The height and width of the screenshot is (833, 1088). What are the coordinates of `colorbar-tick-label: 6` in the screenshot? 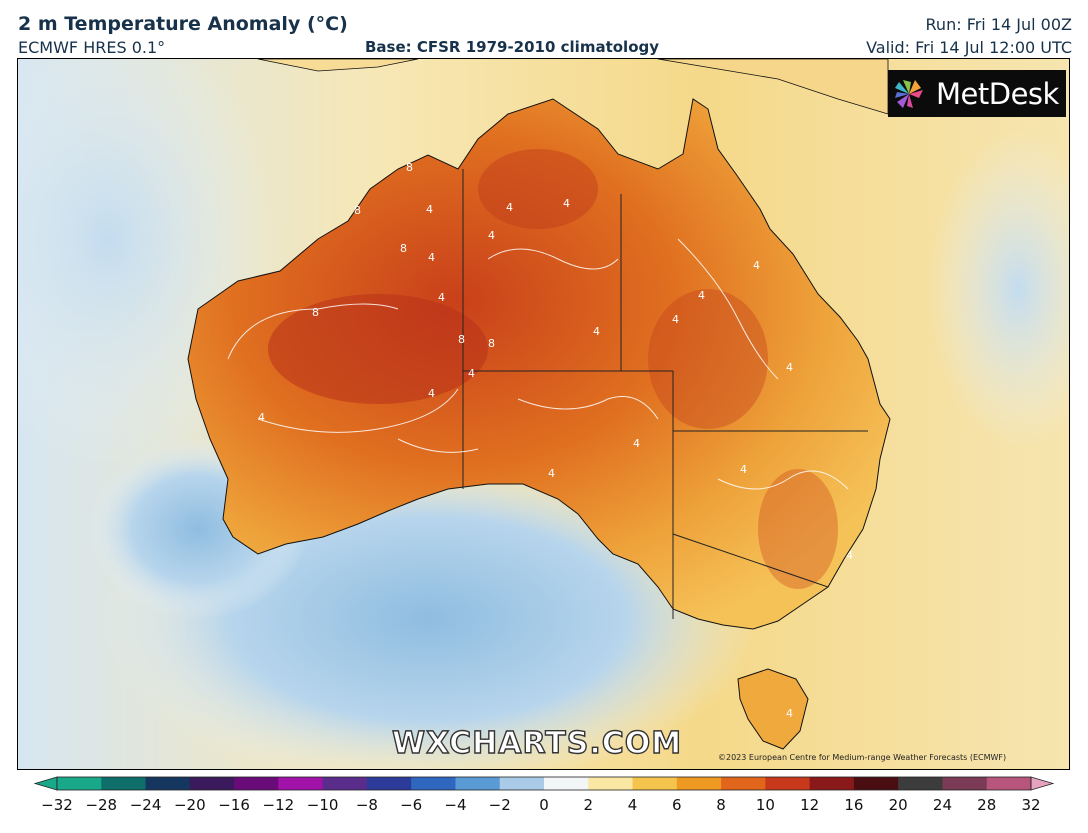 It's located at (677, 805).